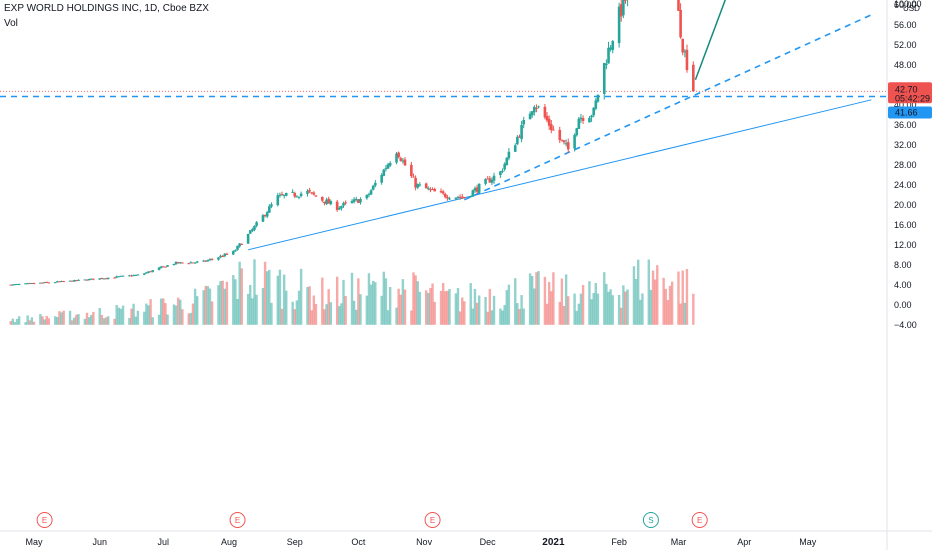 This screenshot has width=932, height=550. What do you see at coordinates (808, 542) in the screenshot?
I see `time-tick-label: May` at bounding box center [808, 542].